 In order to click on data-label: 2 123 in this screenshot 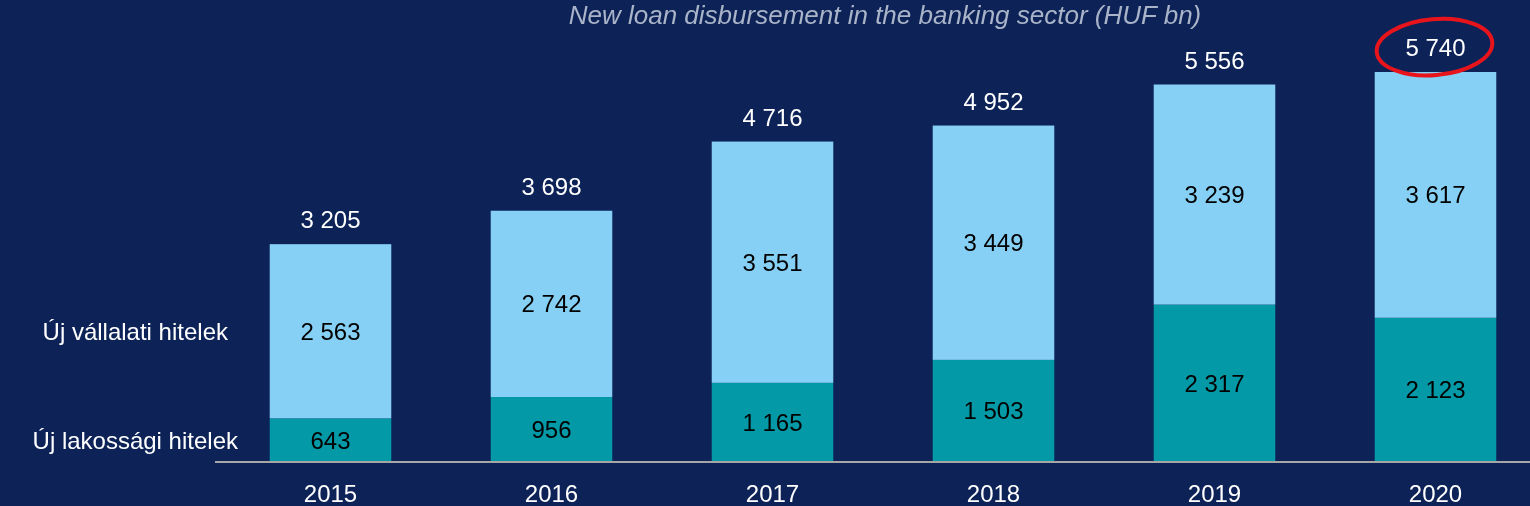, I will do `click(1435, 390)`.